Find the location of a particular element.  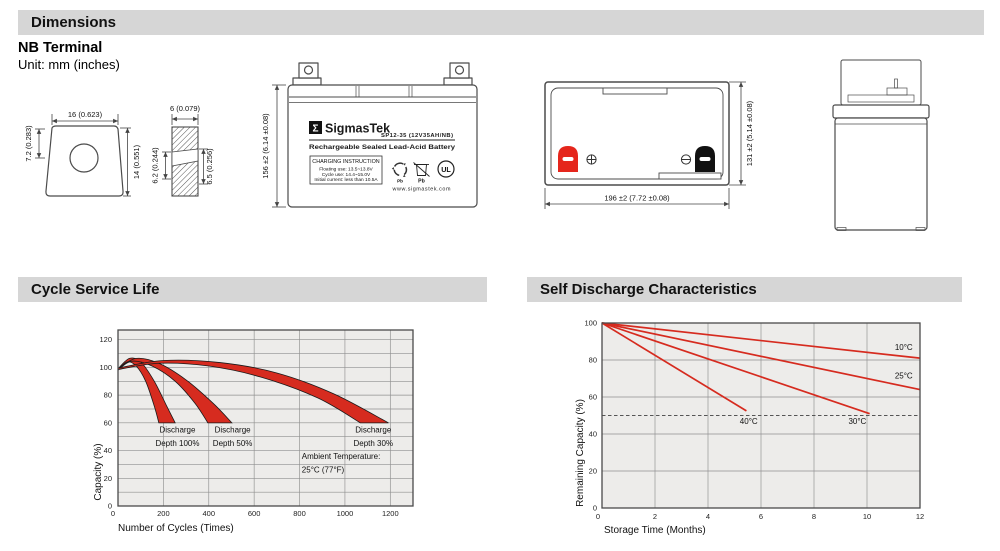

band-discharge-depth-30- is located at coordinates (253, 391).